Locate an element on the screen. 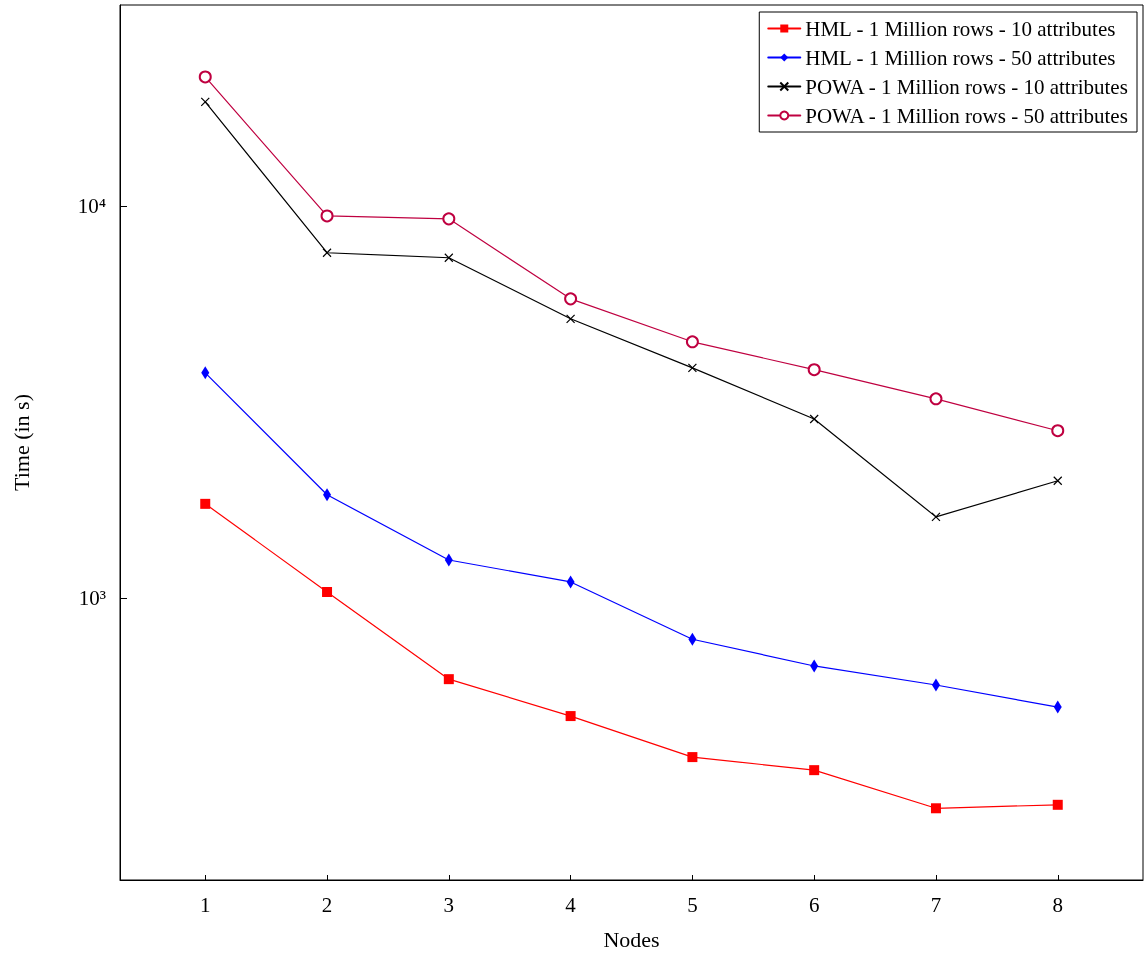 This screenshot has width=1147, height=959. legend-label: POWA - 1 Million rows - 50 attributes is located at coordinates (966, 115).